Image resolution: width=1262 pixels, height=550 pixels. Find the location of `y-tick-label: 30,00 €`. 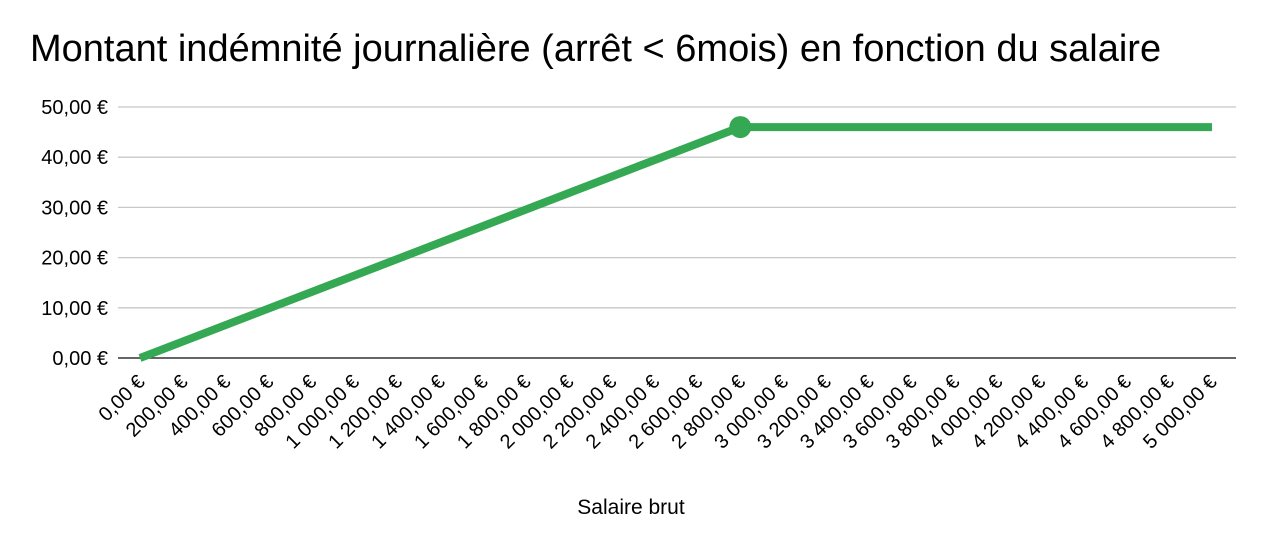

y-tick-label: 30,00 € is located at coordinates (74, 208).